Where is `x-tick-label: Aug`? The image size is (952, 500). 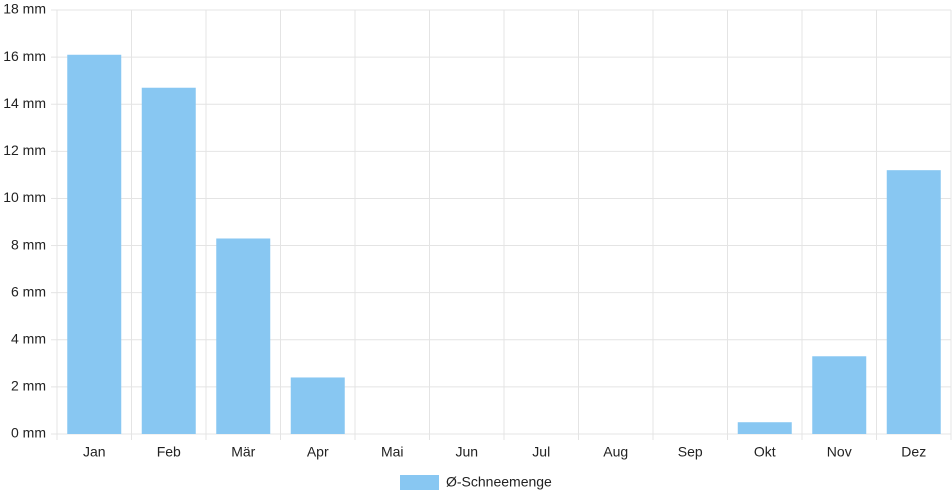
x-tick-label: Aug is located at coordinates (615, 452).